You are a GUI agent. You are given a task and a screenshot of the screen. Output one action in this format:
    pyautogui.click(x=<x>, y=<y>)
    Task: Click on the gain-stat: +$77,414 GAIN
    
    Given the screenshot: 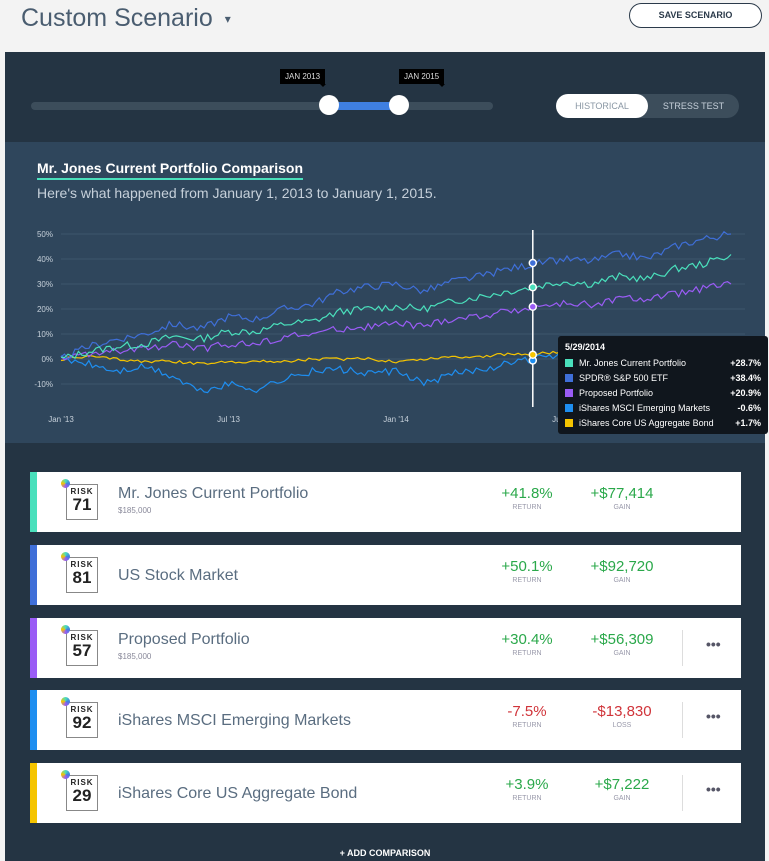 What is the action you would take?
    pyautogui.click(x=622, y=498)
    